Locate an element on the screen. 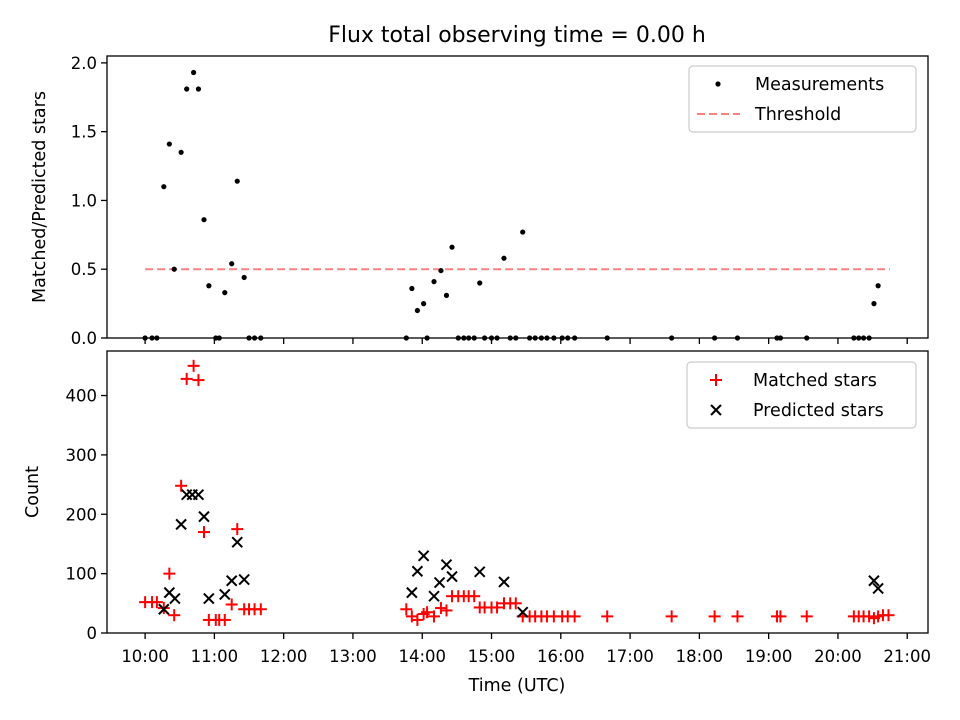 This screenshot has width=960, height=720. ratio-y-tick-label: 0.5 is located at coordinates (84, 269).